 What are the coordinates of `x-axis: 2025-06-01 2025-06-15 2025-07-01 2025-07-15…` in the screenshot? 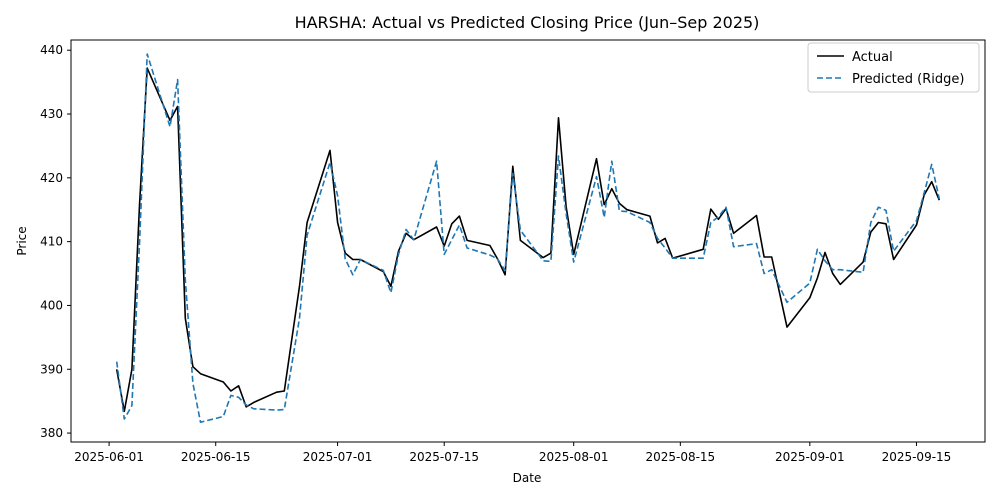 It's located at (512, 453).